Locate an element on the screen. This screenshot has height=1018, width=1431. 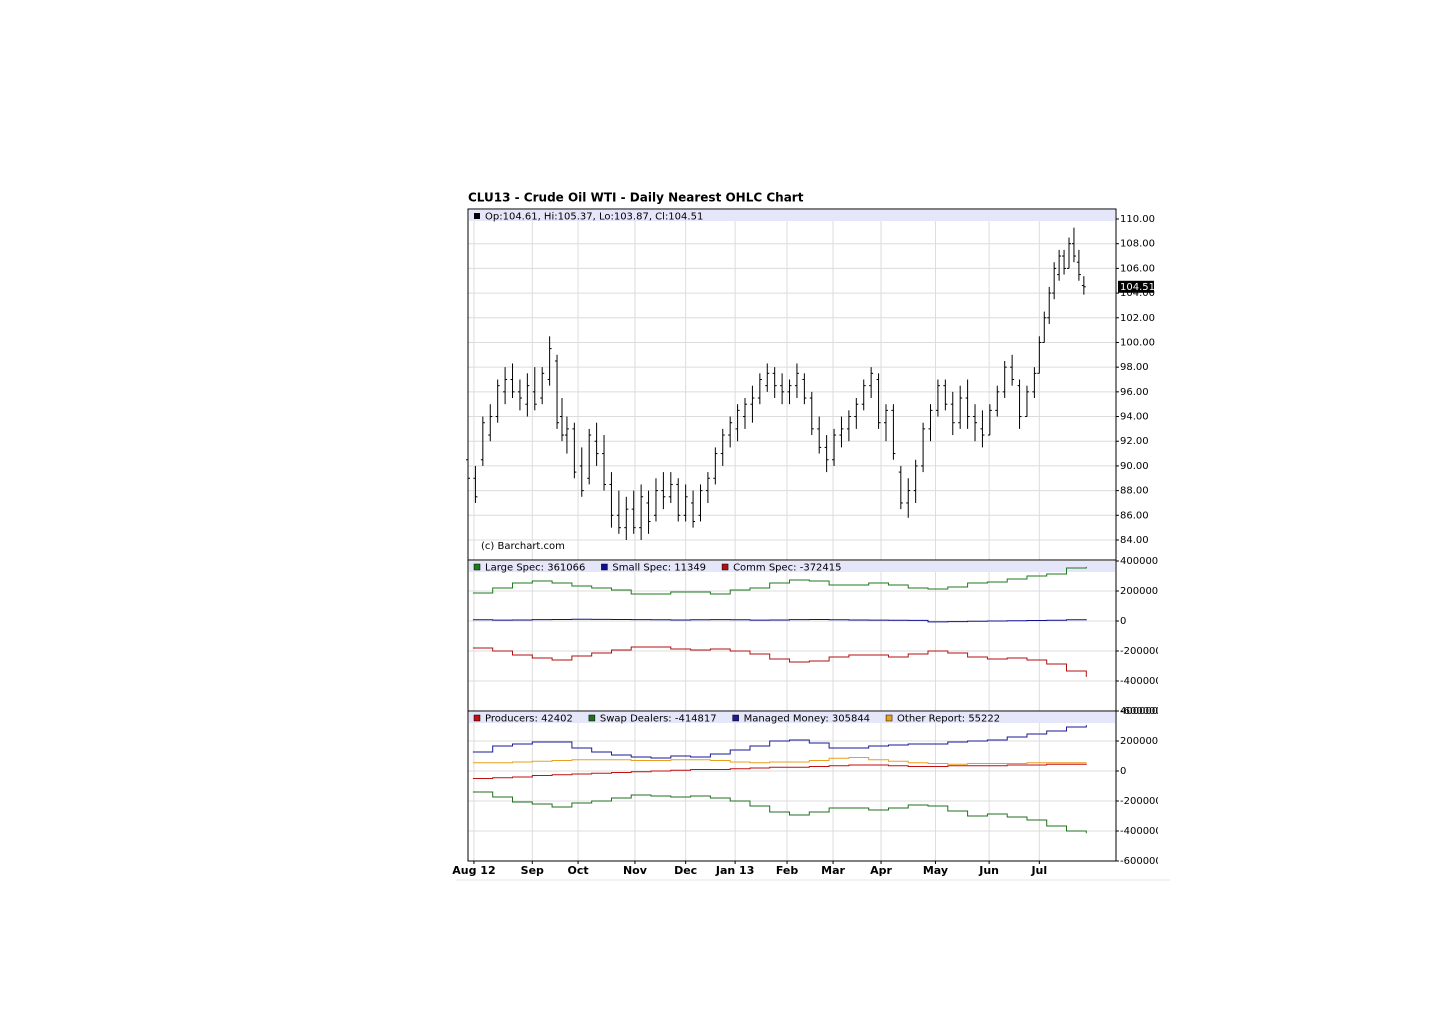
legend-label: Other Report: 55222 is located at coordinates (948, 719).